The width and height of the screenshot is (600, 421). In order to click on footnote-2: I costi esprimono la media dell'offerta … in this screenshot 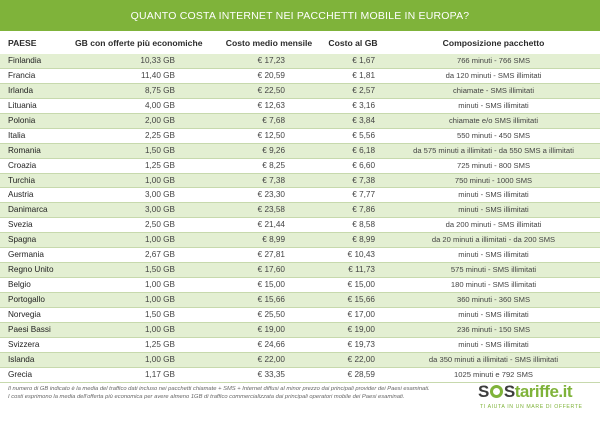, I will do `click(206, 397)`.